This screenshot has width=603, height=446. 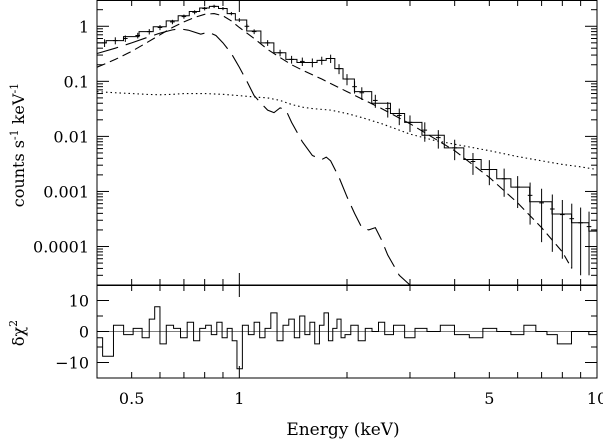 What do you see at coordinates (72, 363) in the screenshot?
I see `residual-y-tick-label: −10` at bounding box center [72, 363].